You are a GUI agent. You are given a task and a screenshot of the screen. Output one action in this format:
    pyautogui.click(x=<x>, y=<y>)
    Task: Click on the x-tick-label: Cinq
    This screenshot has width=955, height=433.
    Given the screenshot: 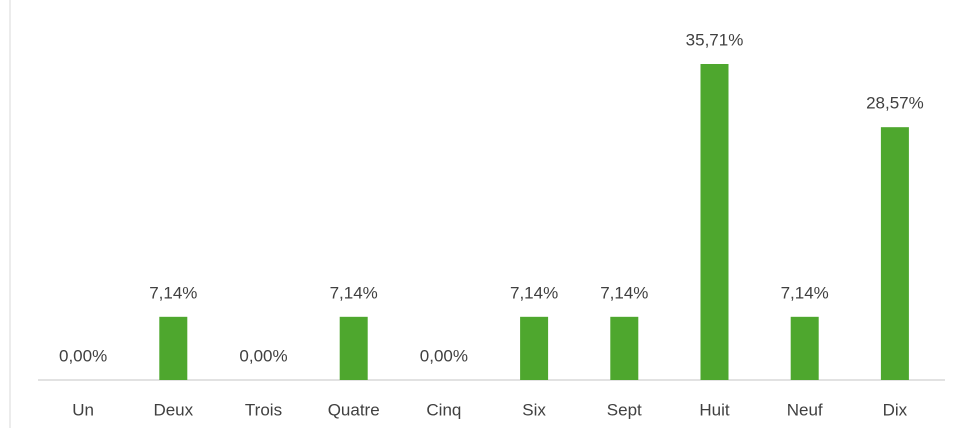 What is the action you would take?
    pyautogui.click(x=443, y=409)
    